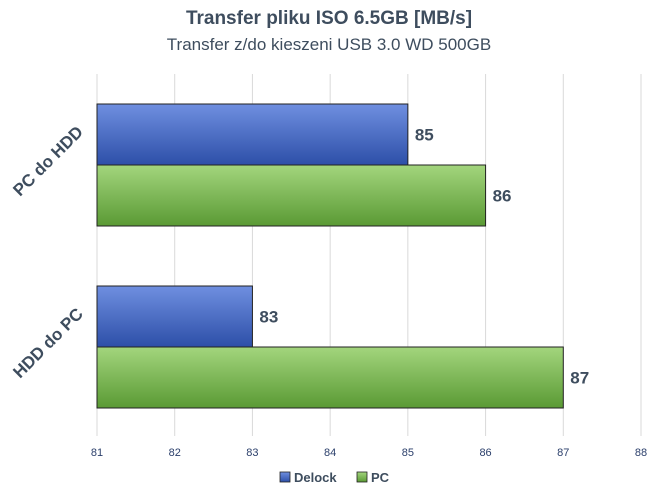 The width and height of the screenshot is (658, 502). What do you see at coordinates (362, 477) in the screenshot?
I see `legend-swatch-pc` at bounding box center [362, 477].